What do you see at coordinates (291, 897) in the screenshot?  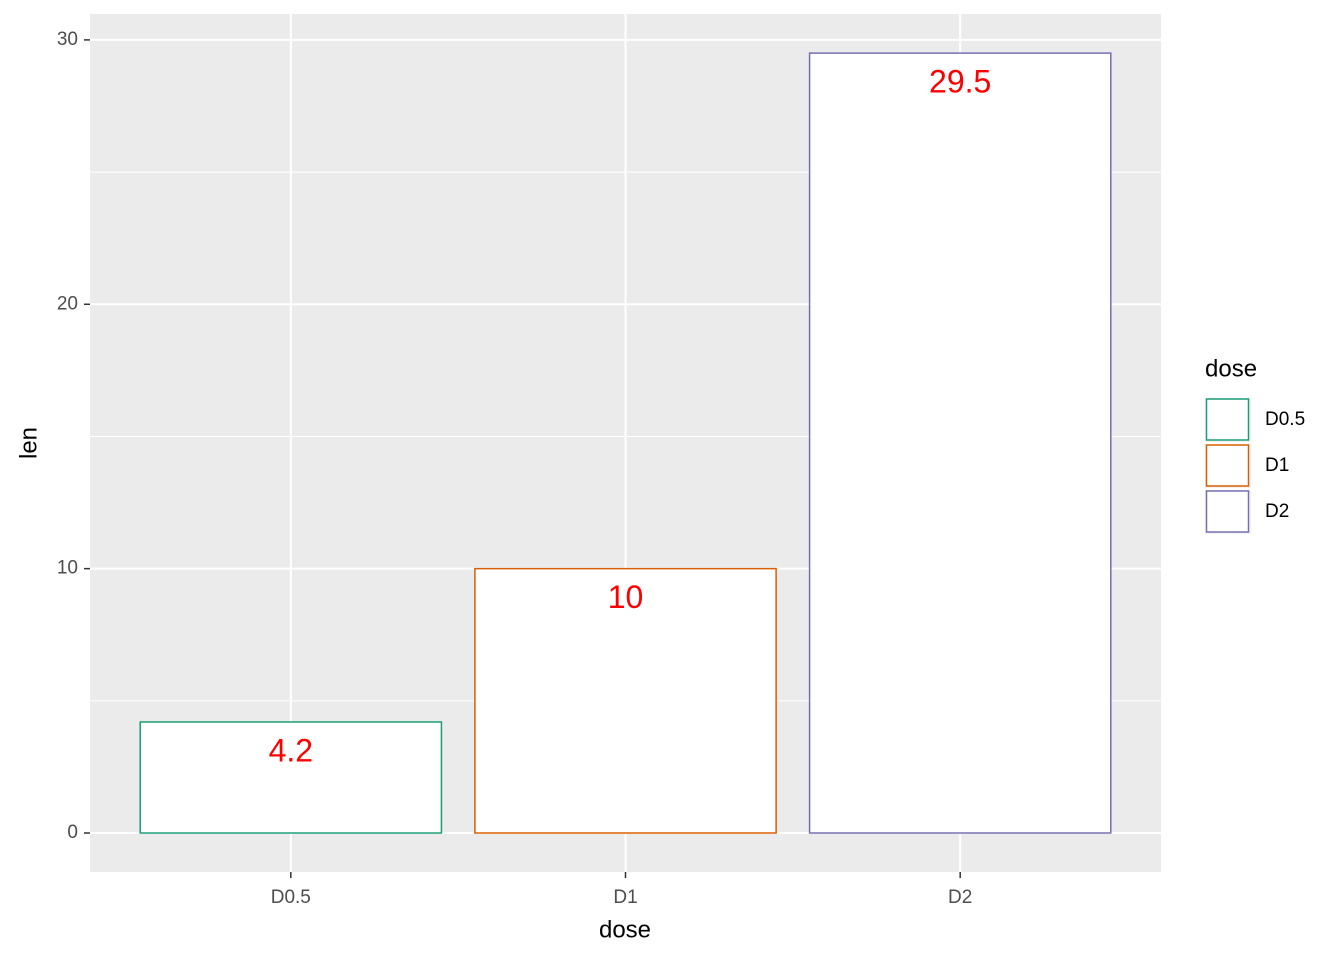 I see `x-tick-label: D0.5` at bounding box center [291, 897].